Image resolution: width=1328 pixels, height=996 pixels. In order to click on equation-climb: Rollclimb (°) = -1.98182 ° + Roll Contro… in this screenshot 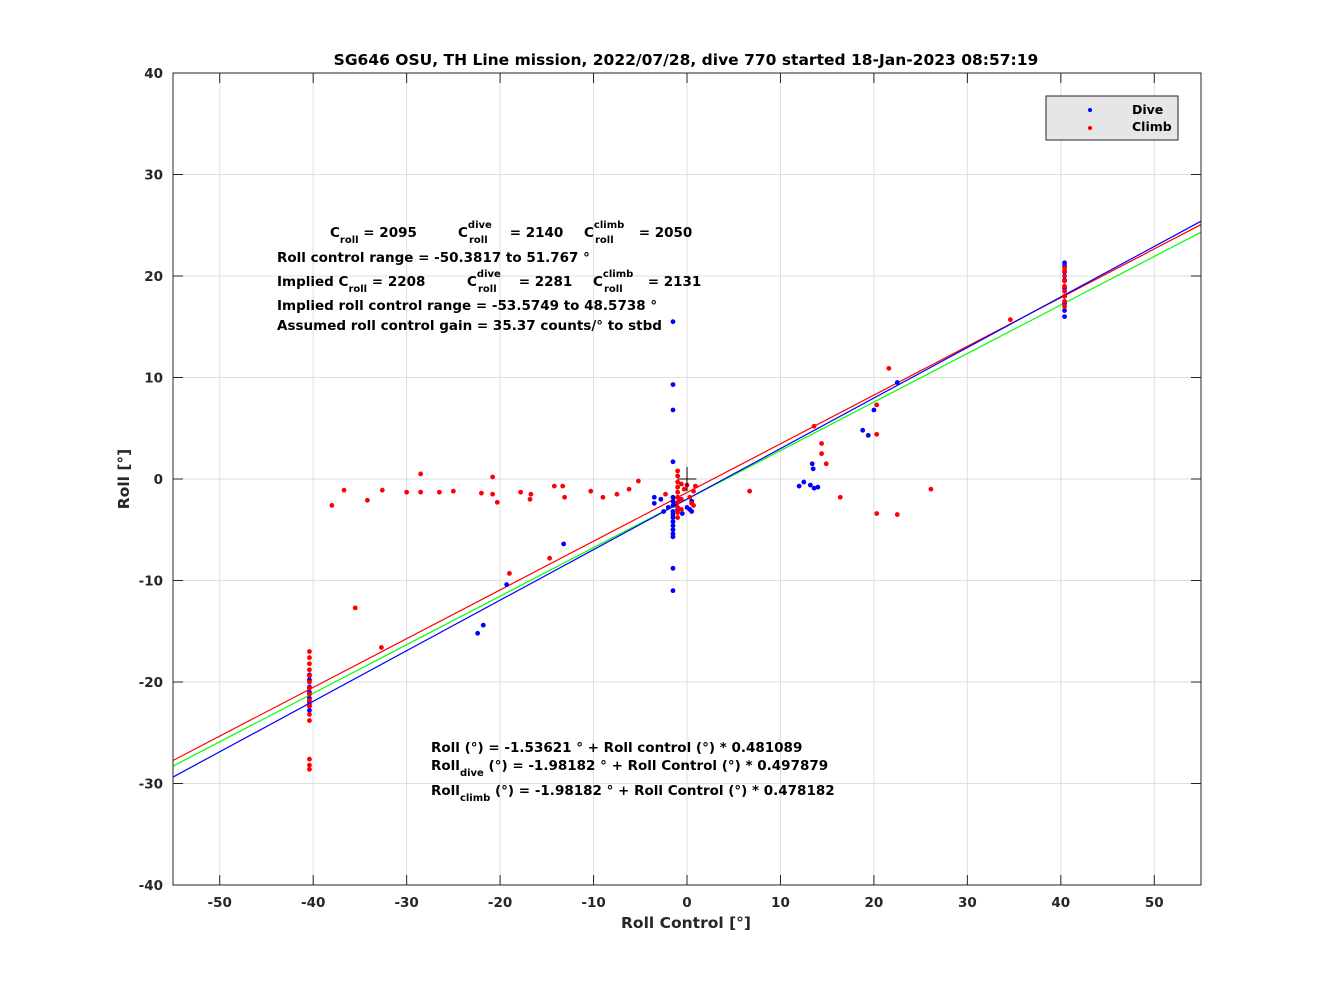, I will do `click(633, 793)`.